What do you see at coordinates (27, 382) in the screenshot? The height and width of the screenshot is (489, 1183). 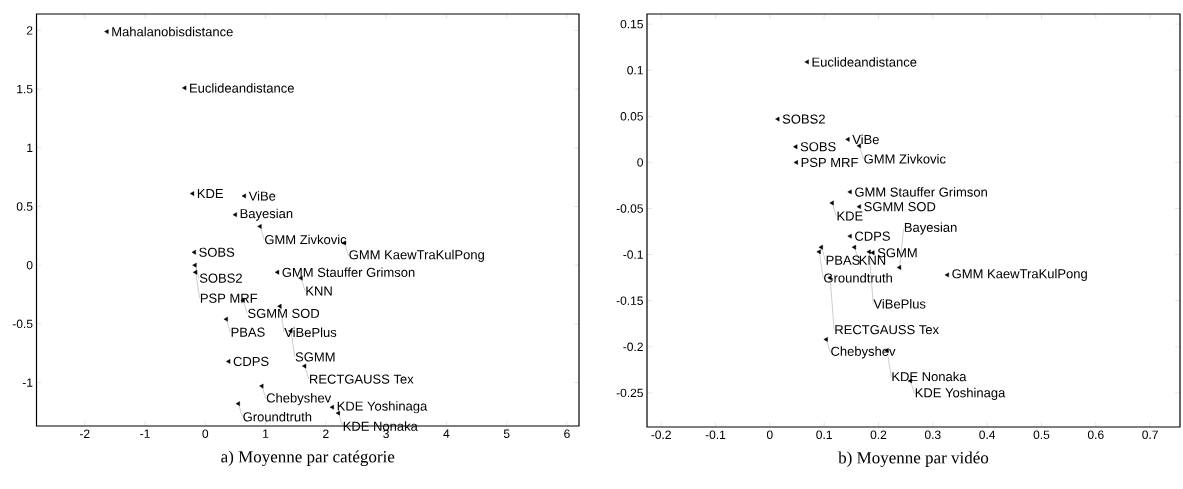 I see `y-tick-label: -1` at bounding box center [27, 382].